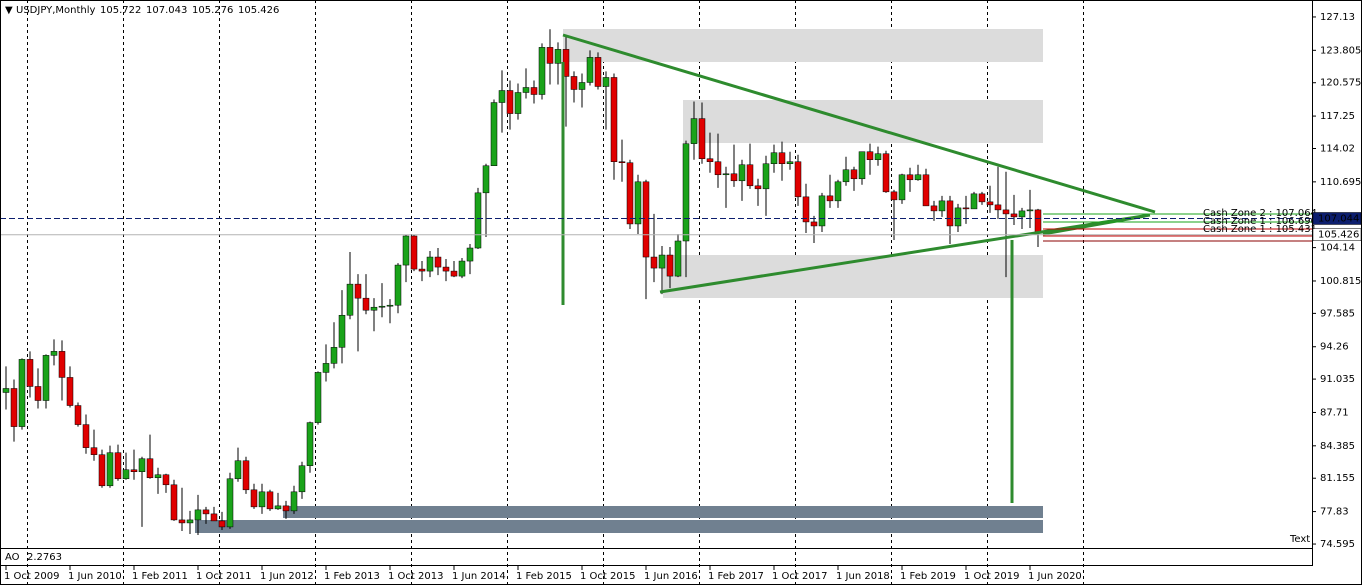 This screenshot has height=585, width=1362. Describe the element at coordinates (1334, 412) in the screenshot. I see `y-tick-label: 87.71` at that location.